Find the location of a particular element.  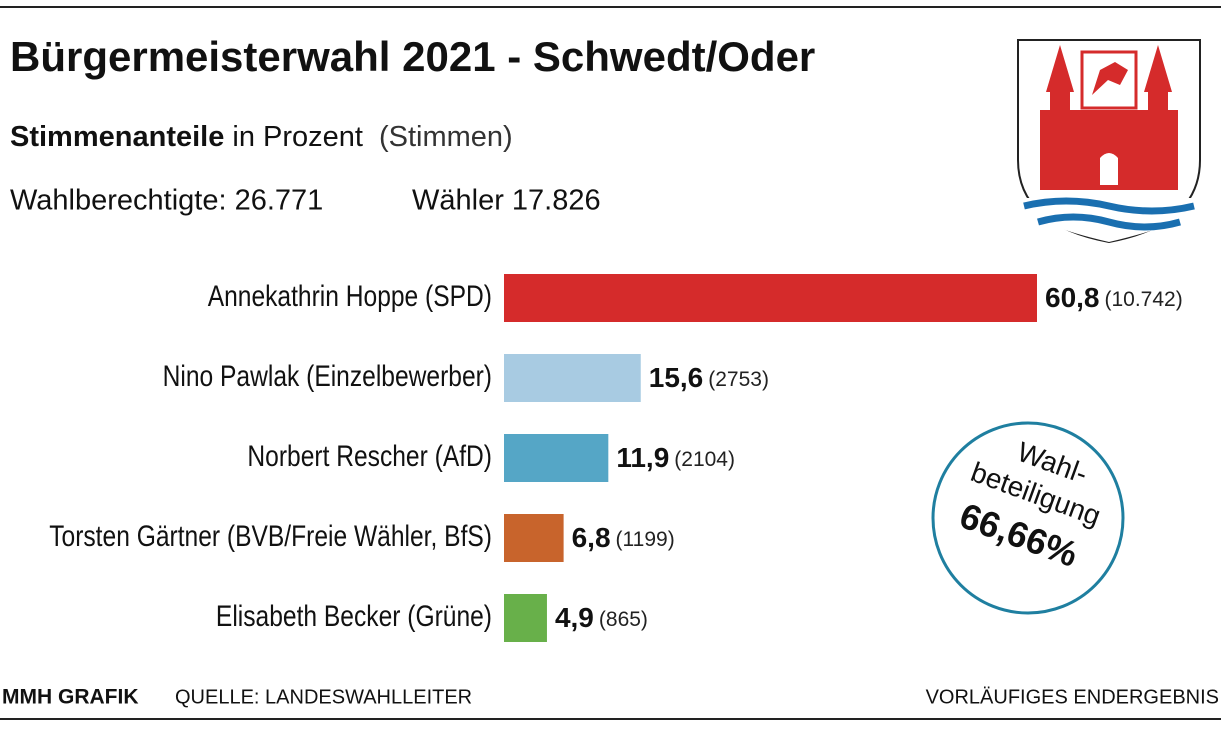

chart-subtitle: Stimmenanteile in Prozent (Stimmen) is located at coordinates (261, 137).